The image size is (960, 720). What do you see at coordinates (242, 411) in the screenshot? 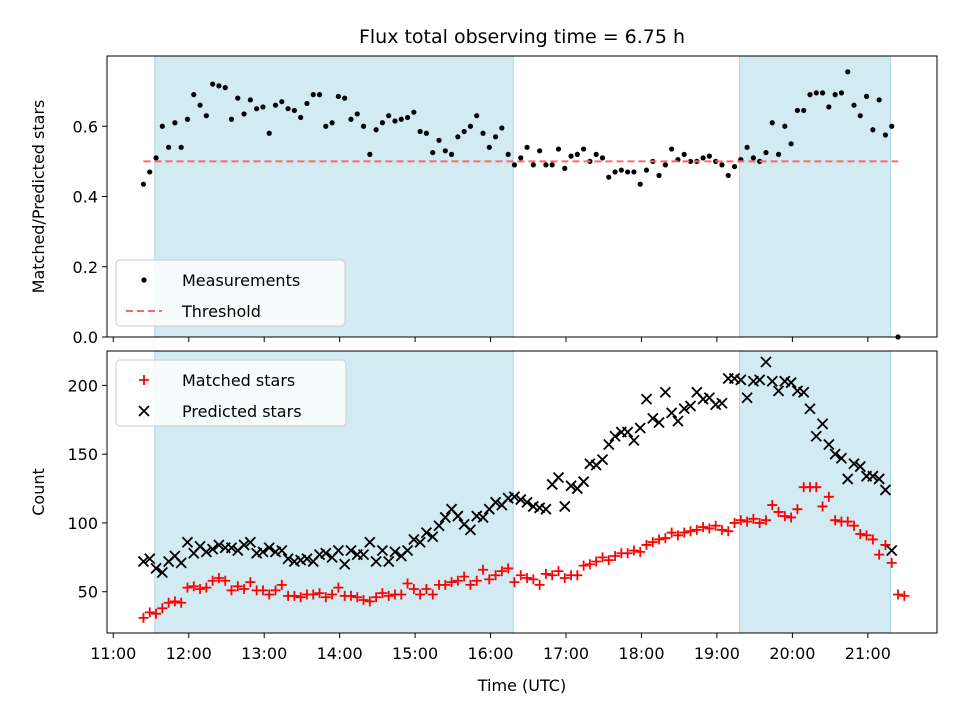
I see `legend-label: Predicted stars` at bounding box center [242, 411].